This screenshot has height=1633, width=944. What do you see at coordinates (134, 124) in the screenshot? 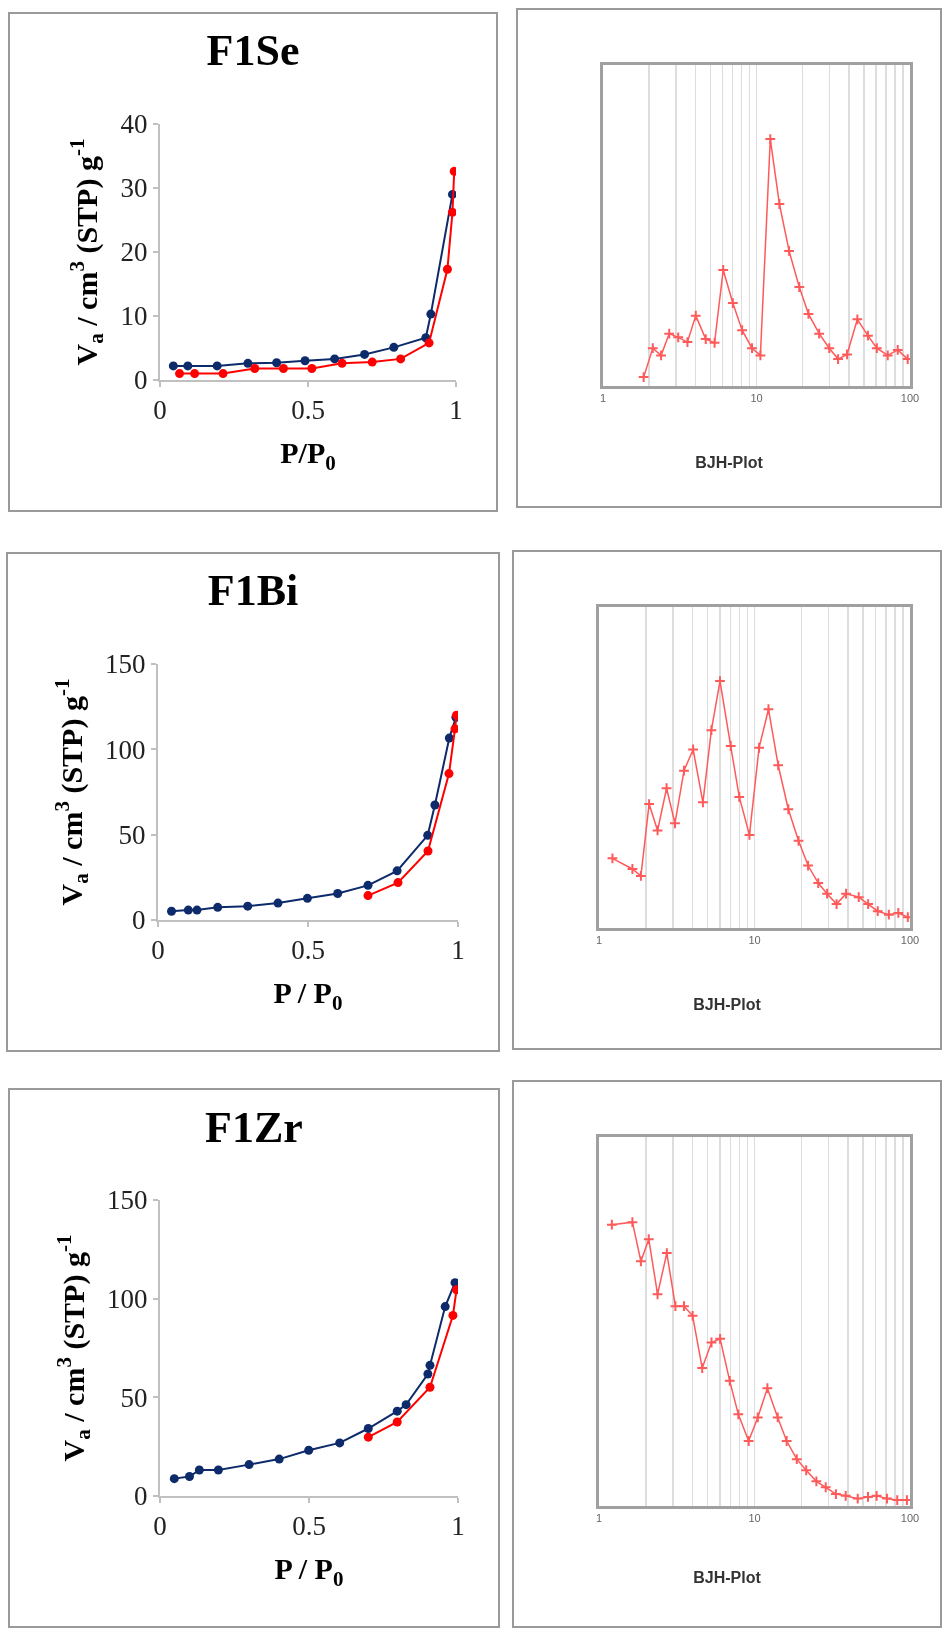
I see `y-tick-label: 40` at bounding box center [134, 124].